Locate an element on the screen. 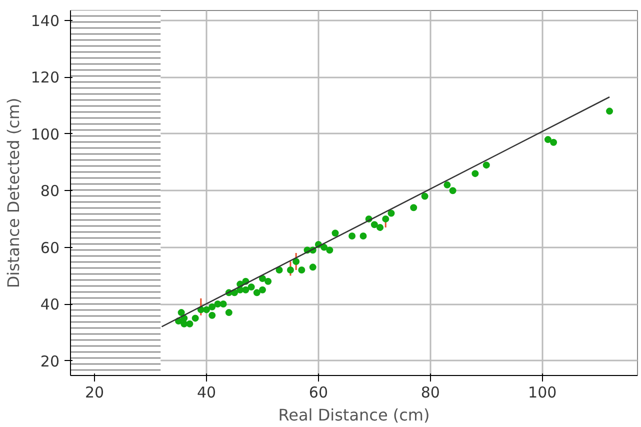  x-tick-label: 80 is located at coordinates (430, 393).